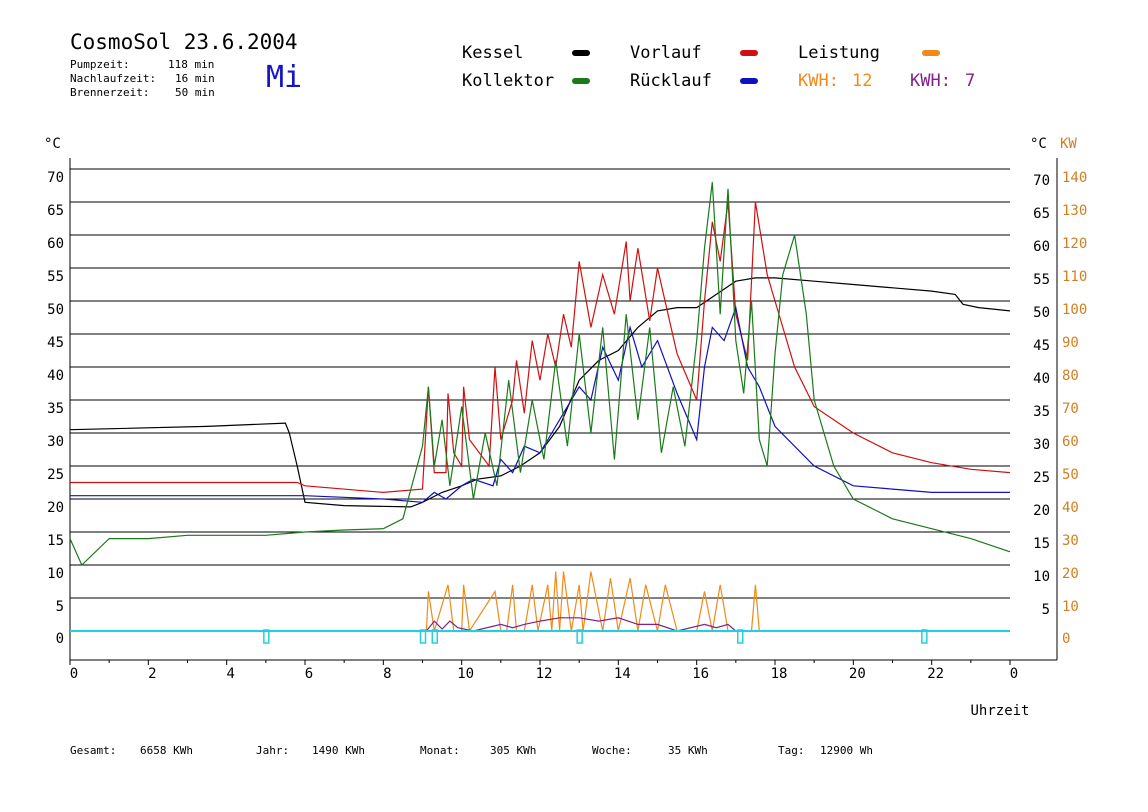 The width and height of the screenshot is (1148, 812). I want to click on y-tick-label-right: 30, so click(1041, 445).